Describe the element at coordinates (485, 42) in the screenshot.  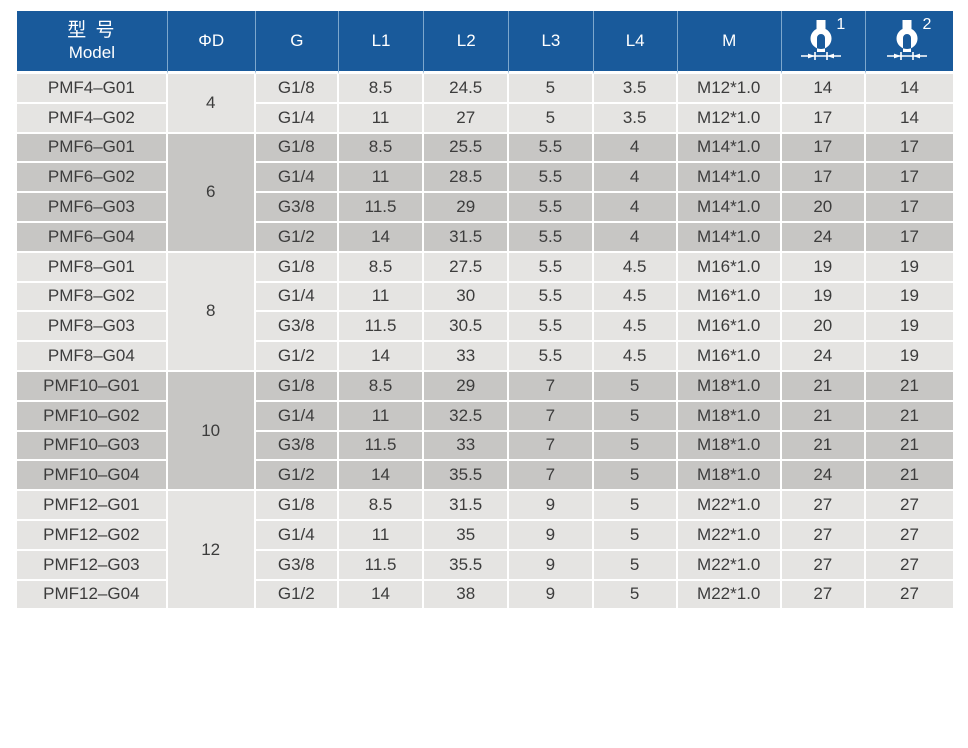
I see `header-row: 型 号 Model ΦD G L1 L2 L3 L4 M` at that location.